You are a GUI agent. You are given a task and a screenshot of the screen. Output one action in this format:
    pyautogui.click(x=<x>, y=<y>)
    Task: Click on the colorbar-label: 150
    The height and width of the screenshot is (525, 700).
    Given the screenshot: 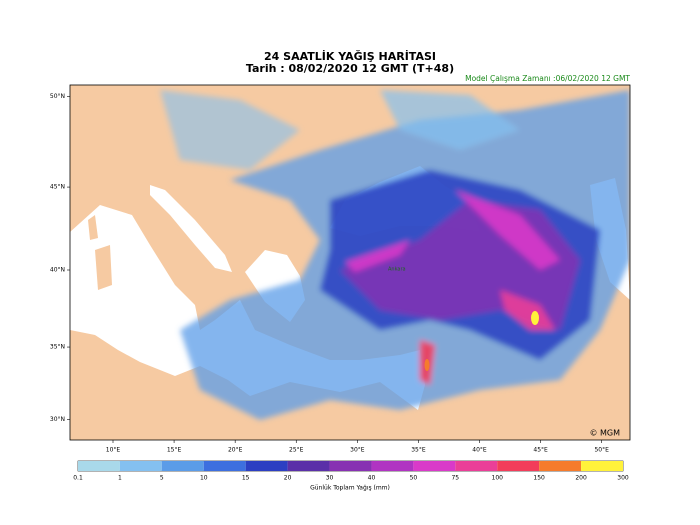 What is the action you would take?
    pyautogui.click(x=539, y=478)
    